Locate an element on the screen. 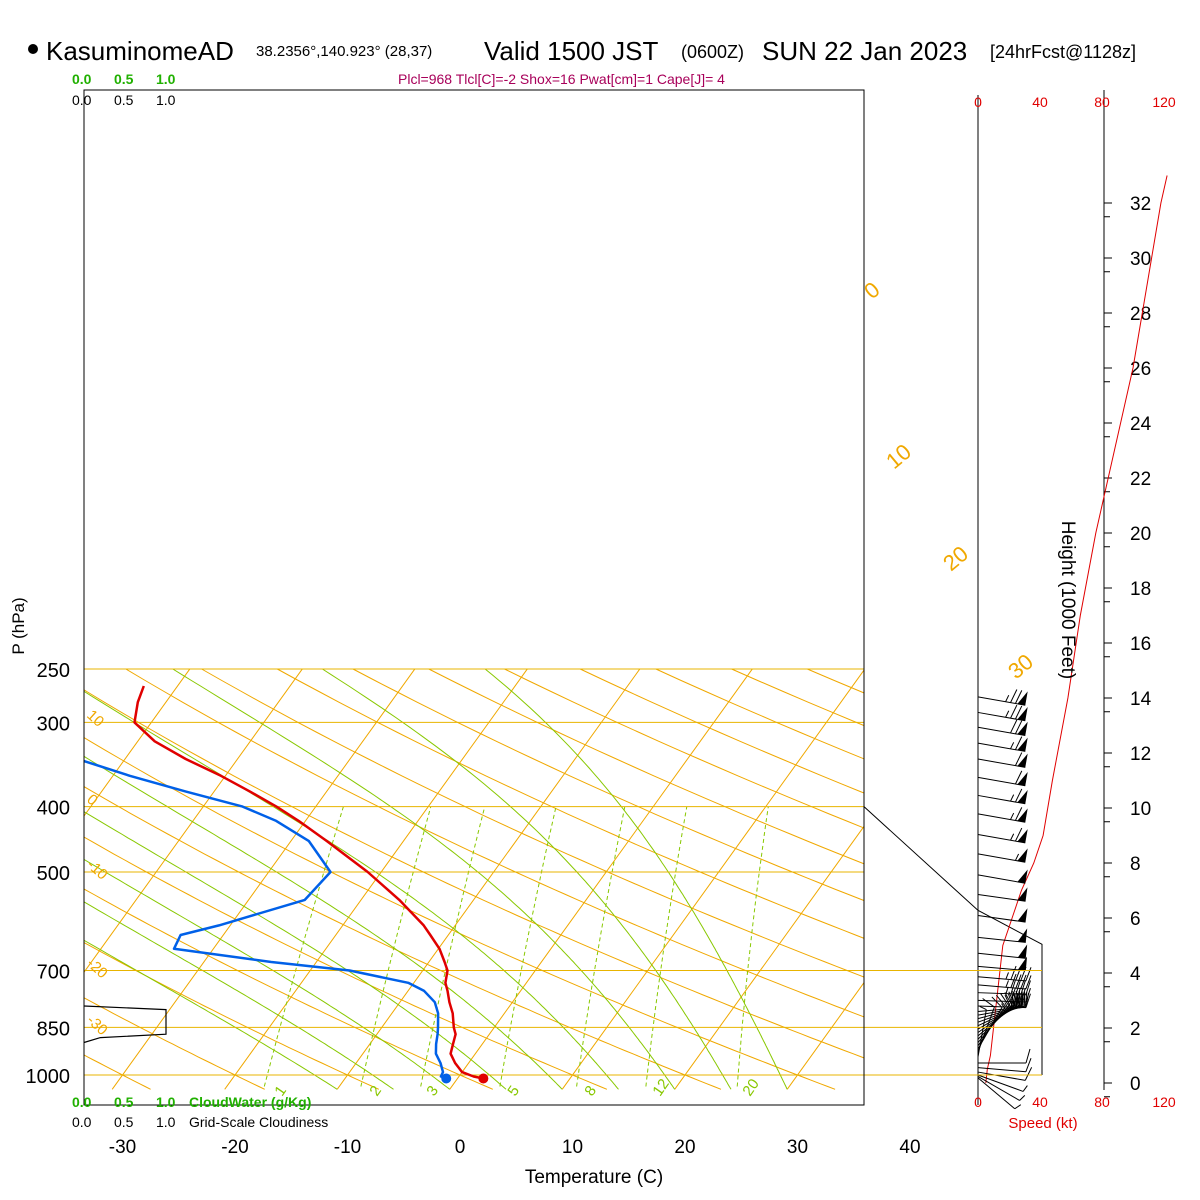 This screenshot has width=1200, height=1200. isotherm-label: -10 is located at coordinates (96, 869).